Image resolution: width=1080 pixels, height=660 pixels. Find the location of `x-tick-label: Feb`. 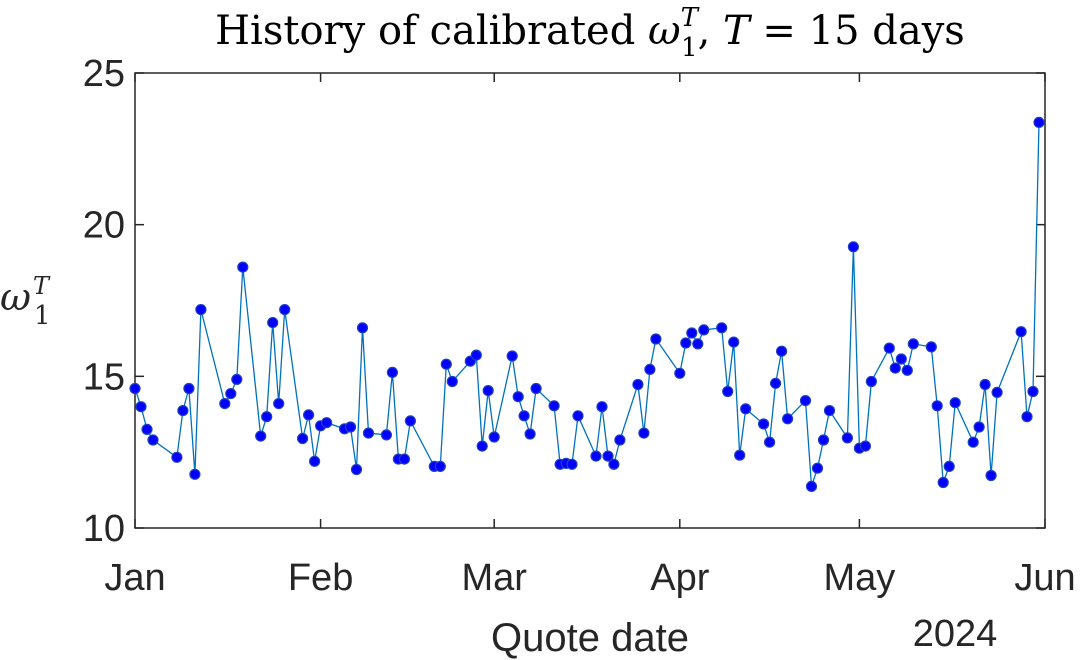

x-tick-label: Feb is located at coordinates (320, 578).